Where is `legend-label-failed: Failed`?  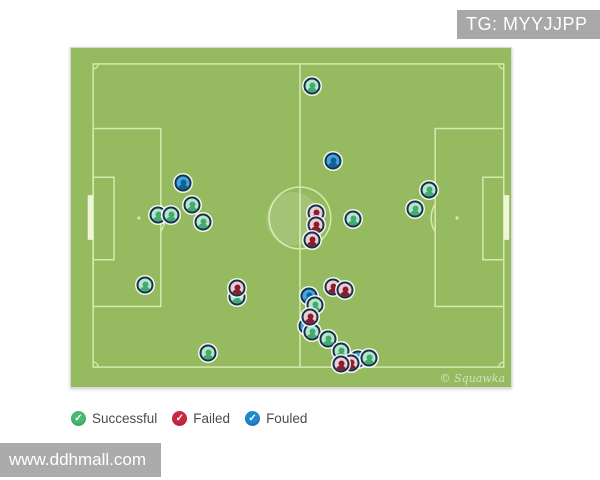 legend-label-failed: Failed is located at coordinates (212, 418).